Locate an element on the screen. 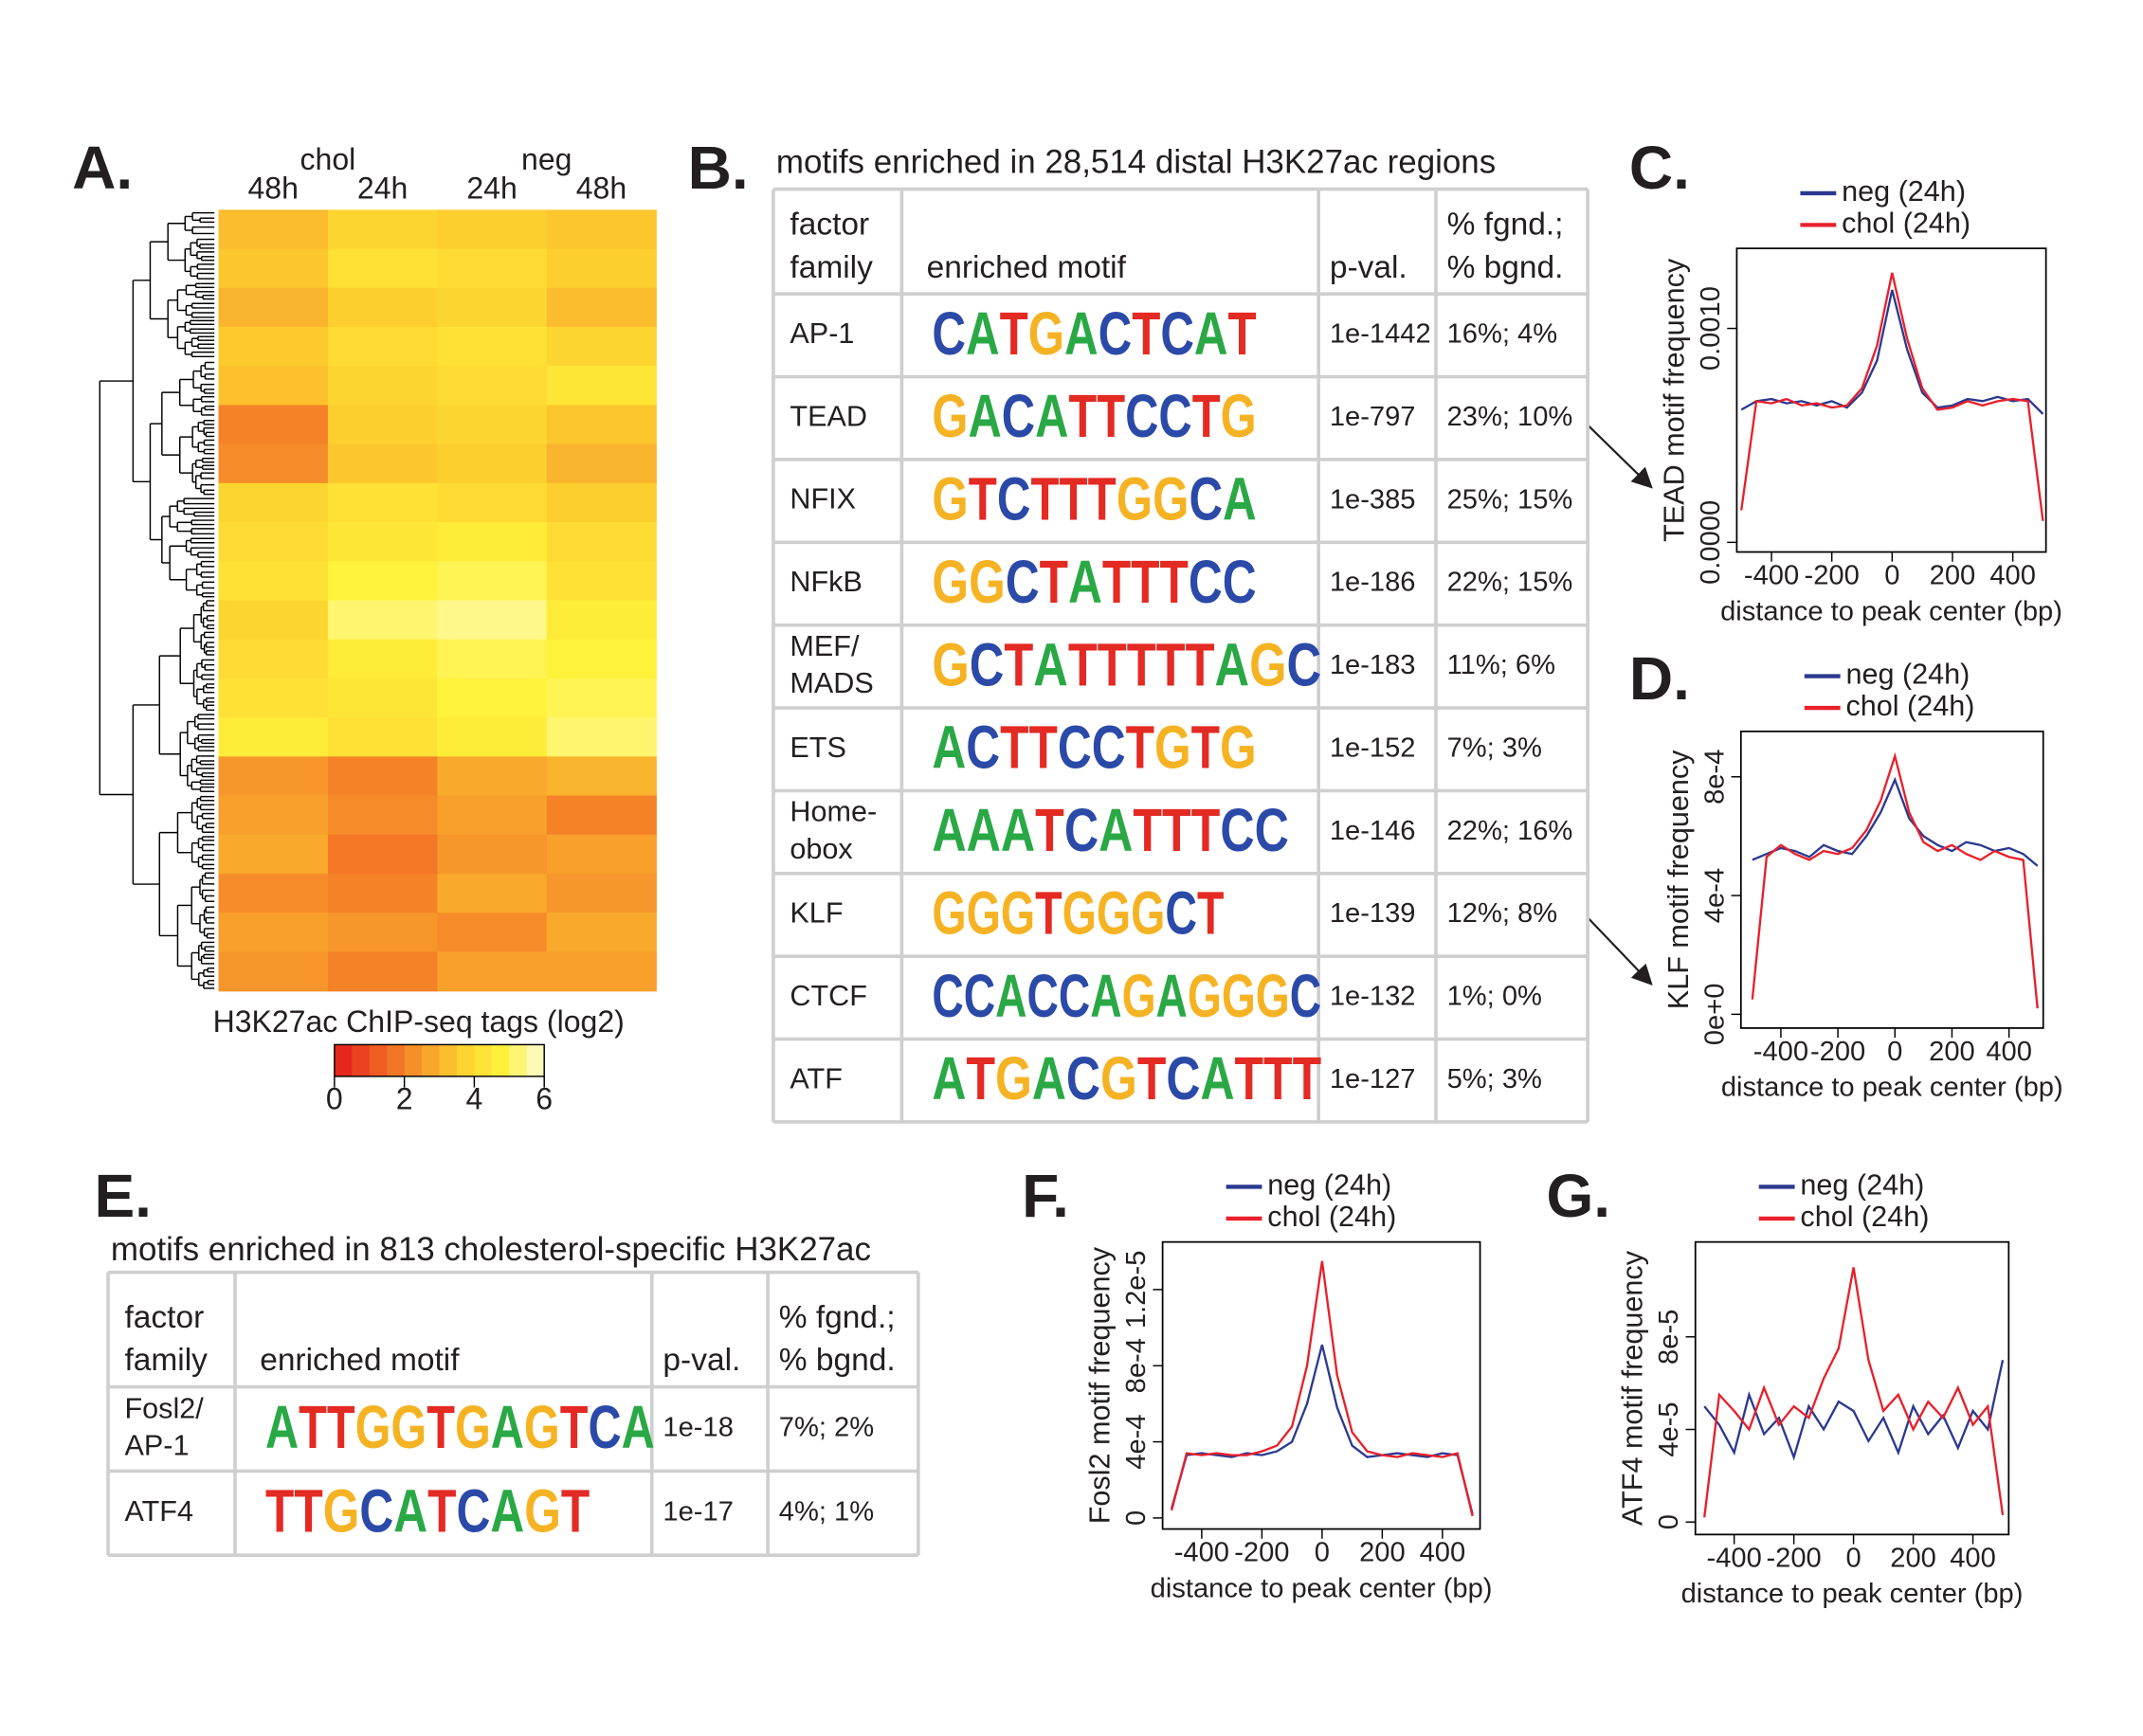 Image resolution: width=2143 pixels, height=1736 pixels. motif-logo: TTGCATCAGT is located at coordinates (427, 1511).